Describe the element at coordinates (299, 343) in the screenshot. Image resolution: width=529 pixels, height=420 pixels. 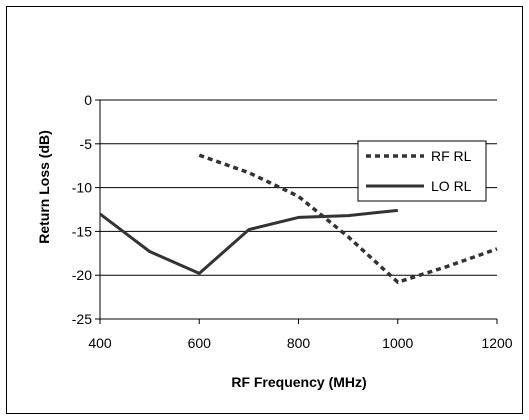
I see `x-tick-label: 800` at that location.